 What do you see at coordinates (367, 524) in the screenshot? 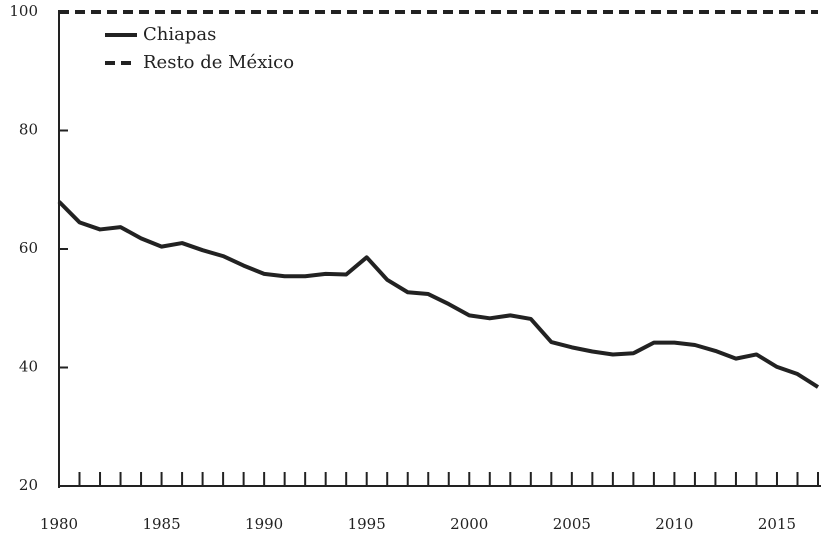
I see `x-tick-label: 1995` at bounding box center [367, 524].